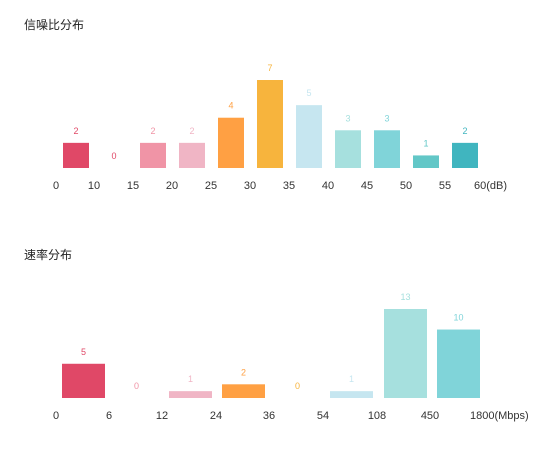  Describe the element at coordinates (269, 68) in the screenshot. I see `snr-bar-value-label: 7` at that location.